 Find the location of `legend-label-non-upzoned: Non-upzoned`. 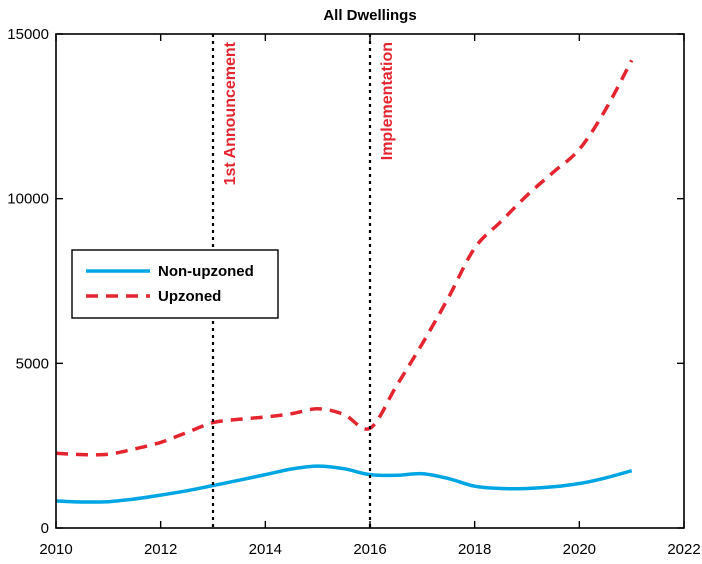

legend-label-non-upzoned: Non-upzoned is located at coordinates (206, 271).